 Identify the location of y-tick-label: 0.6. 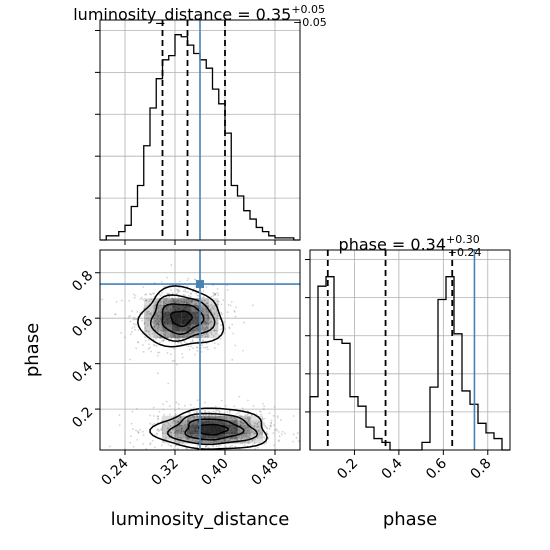
(82, 326).